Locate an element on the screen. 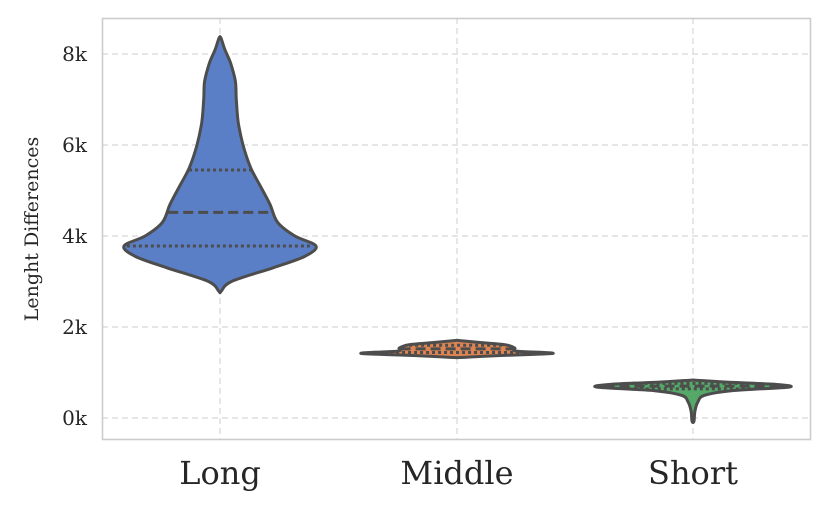  violin-middle is located at coordinates (457, 349).